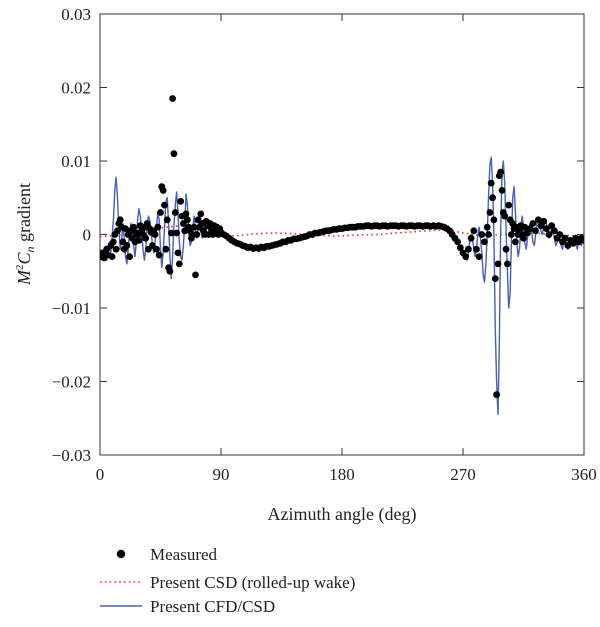  Describe the element at coordinates (342, 474) in the screenshot. I see `x-tick-label: 180` at that location.